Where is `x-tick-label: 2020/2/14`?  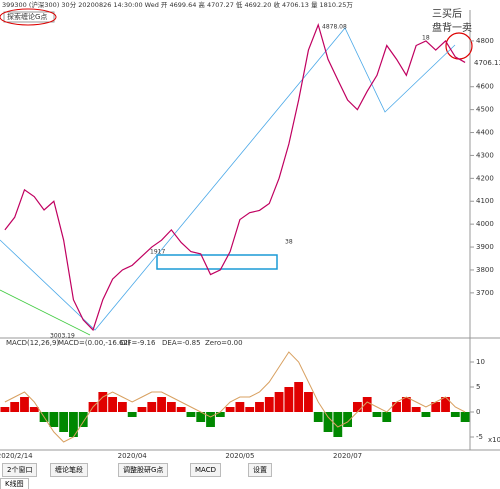 x-tick-label: 2020/2/14 is located at coordinates (16, 456).